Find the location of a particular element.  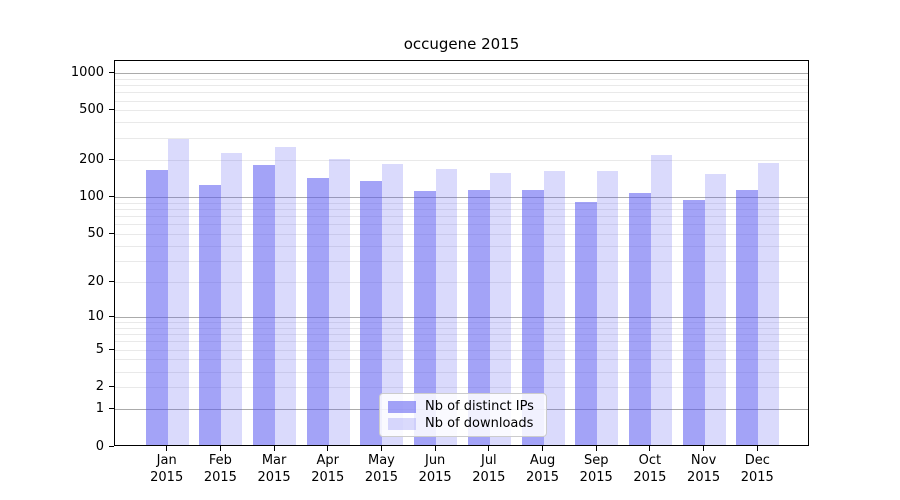

x-tick-label-dec: Dec 2015 is located at coordinates (757, 469).